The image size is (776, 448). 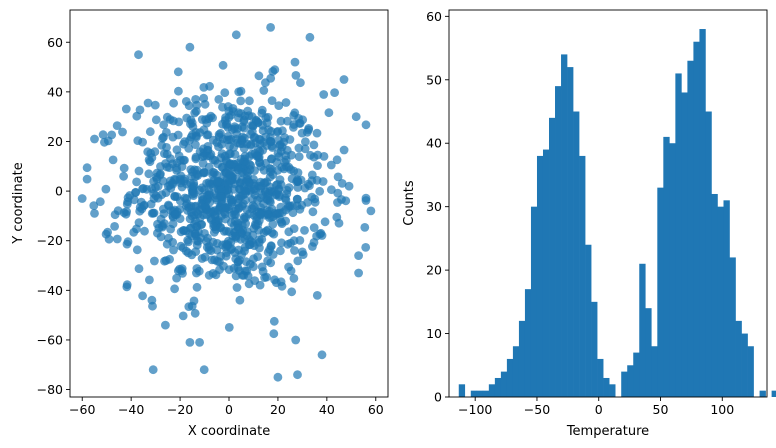 I want to click on histogram-x-tick-label: −50, so click(x=537, y=409).